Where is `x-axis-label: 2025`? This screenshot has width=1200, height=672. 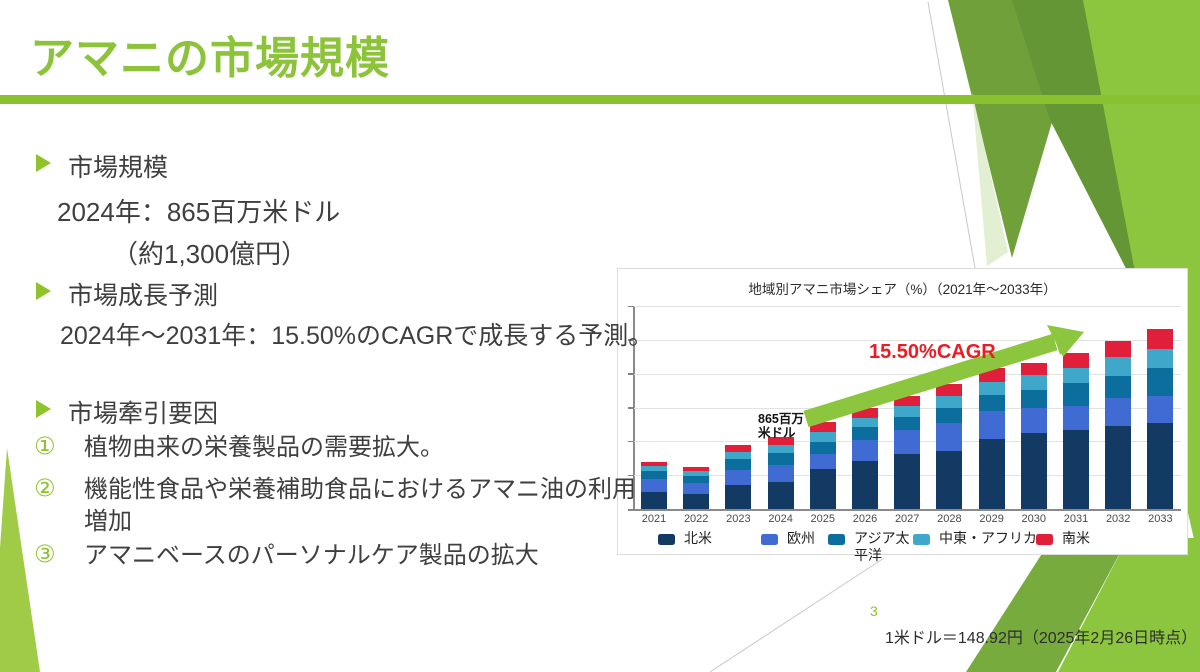
x-axis-label: 2025 is located at coordinates (823, 519).